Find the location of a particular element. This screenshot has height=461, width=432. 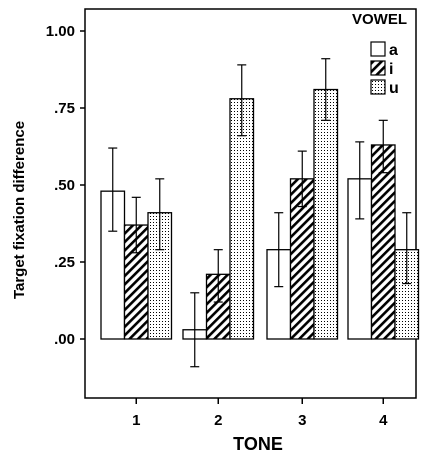

legend-label-a: a is located at coordinates (393, 50).